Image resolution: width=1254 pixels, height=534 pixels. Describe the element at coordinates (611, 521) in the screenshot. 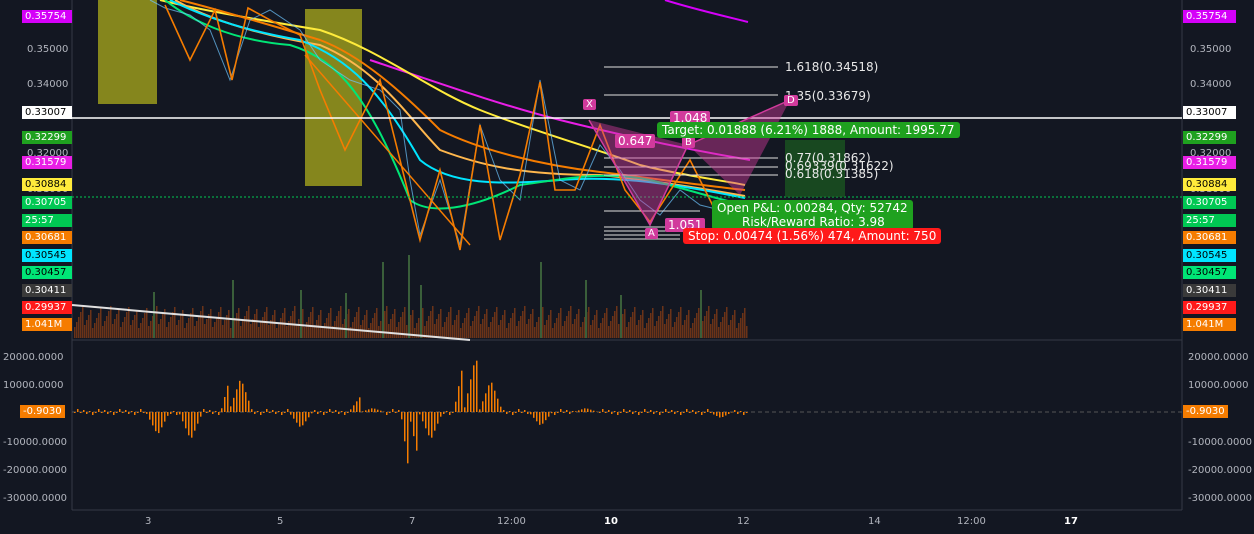

I see `time-tick: 10` at that location.